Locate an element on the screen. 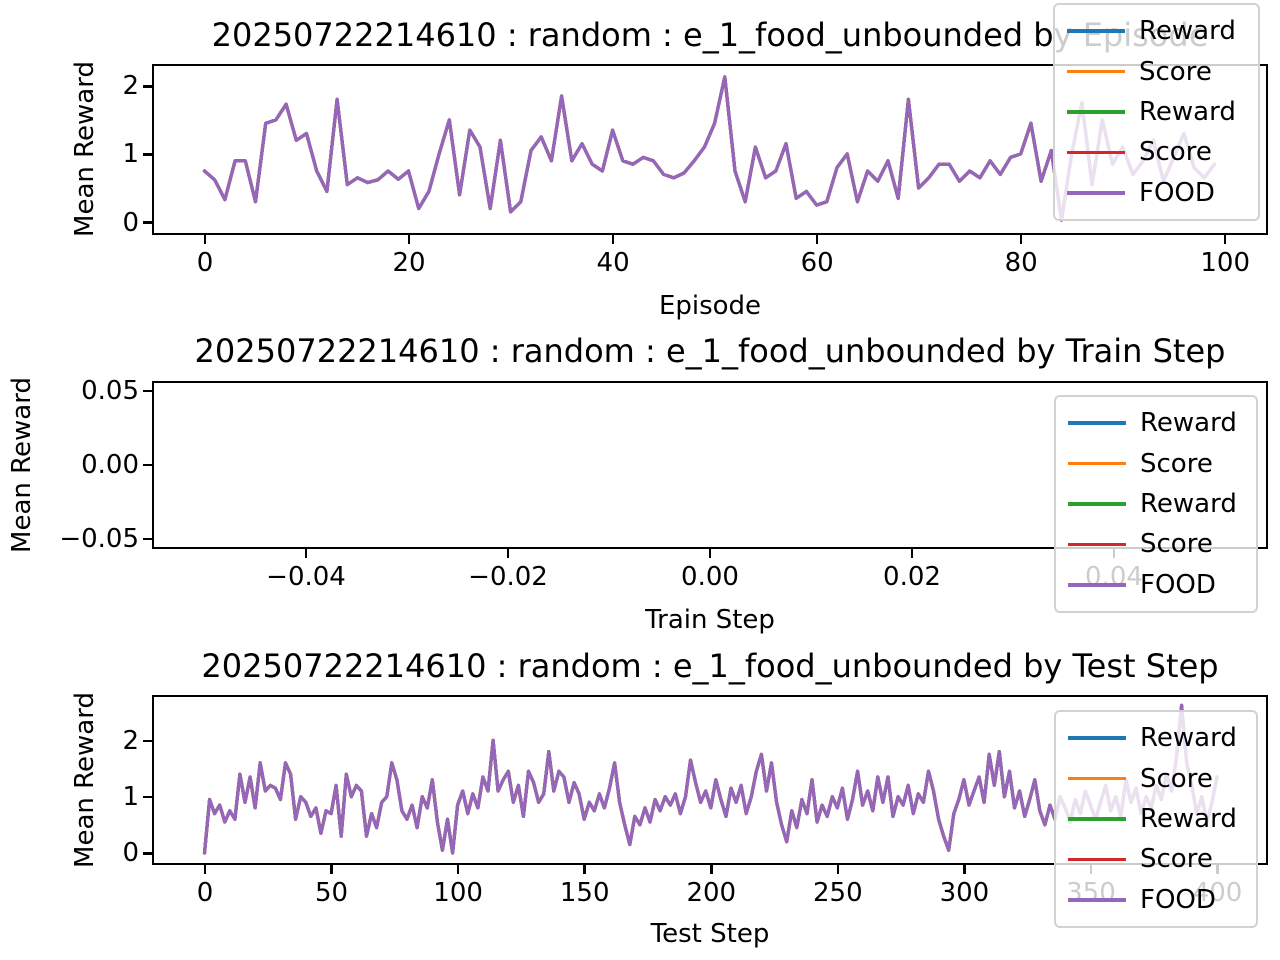 This screenshot has width=1280, height=960. y-tick-label: 2 is located at coordinates (130, 740).